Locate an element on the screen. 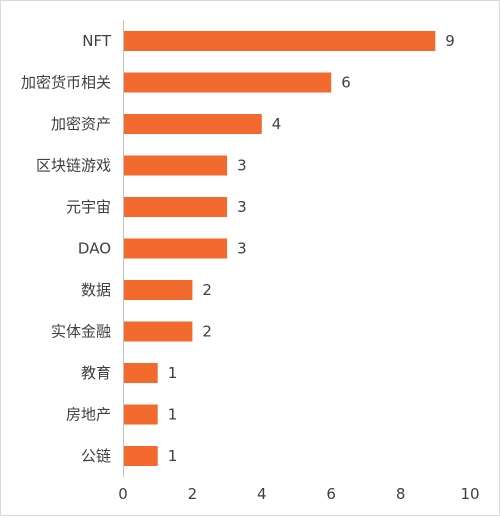  category-label: NFT is located at coordinates (97, 41).